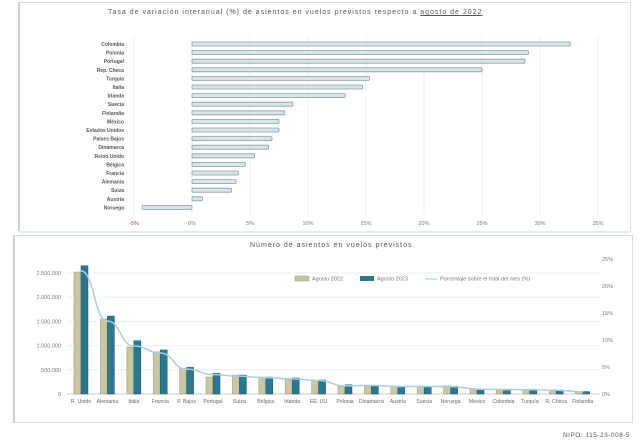 This screenshot has width=640, height=446. What do you see at coordinates (556, 402) in the screenshot?
I see `x-category-label: R. Checa` at bounding box center [556, 402].